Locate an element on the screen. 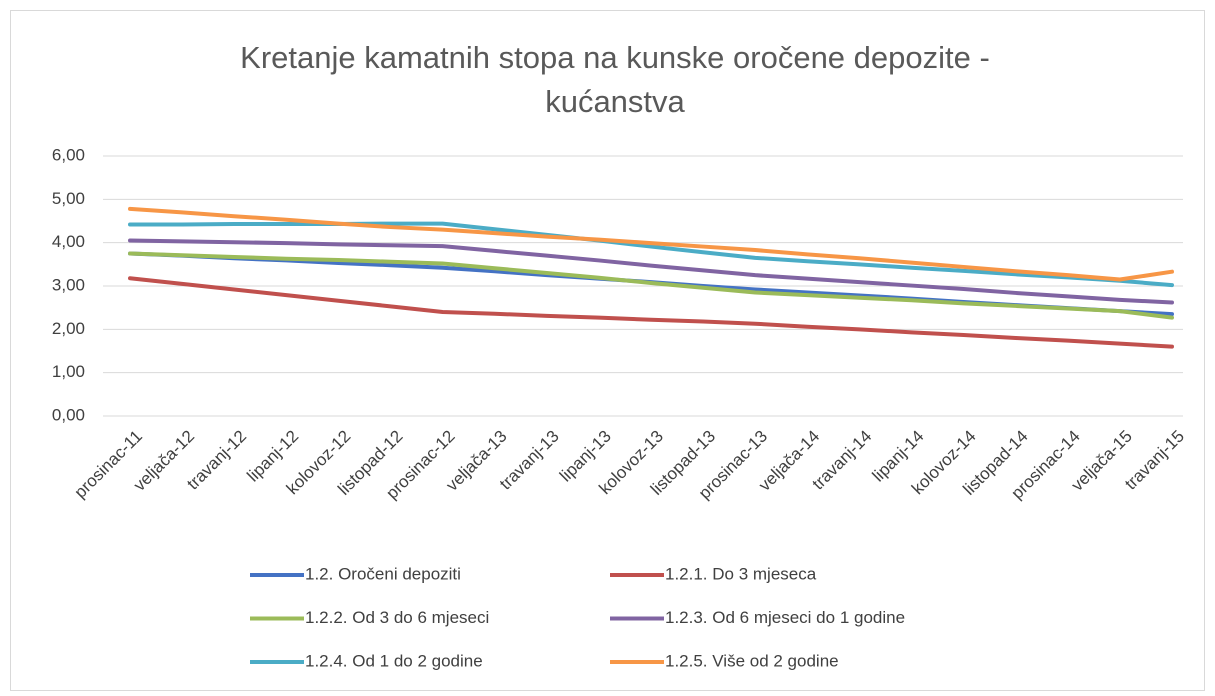  legend-label: 1.2.4. Od 1 do 2 godine is located at coordinates (394, 660).